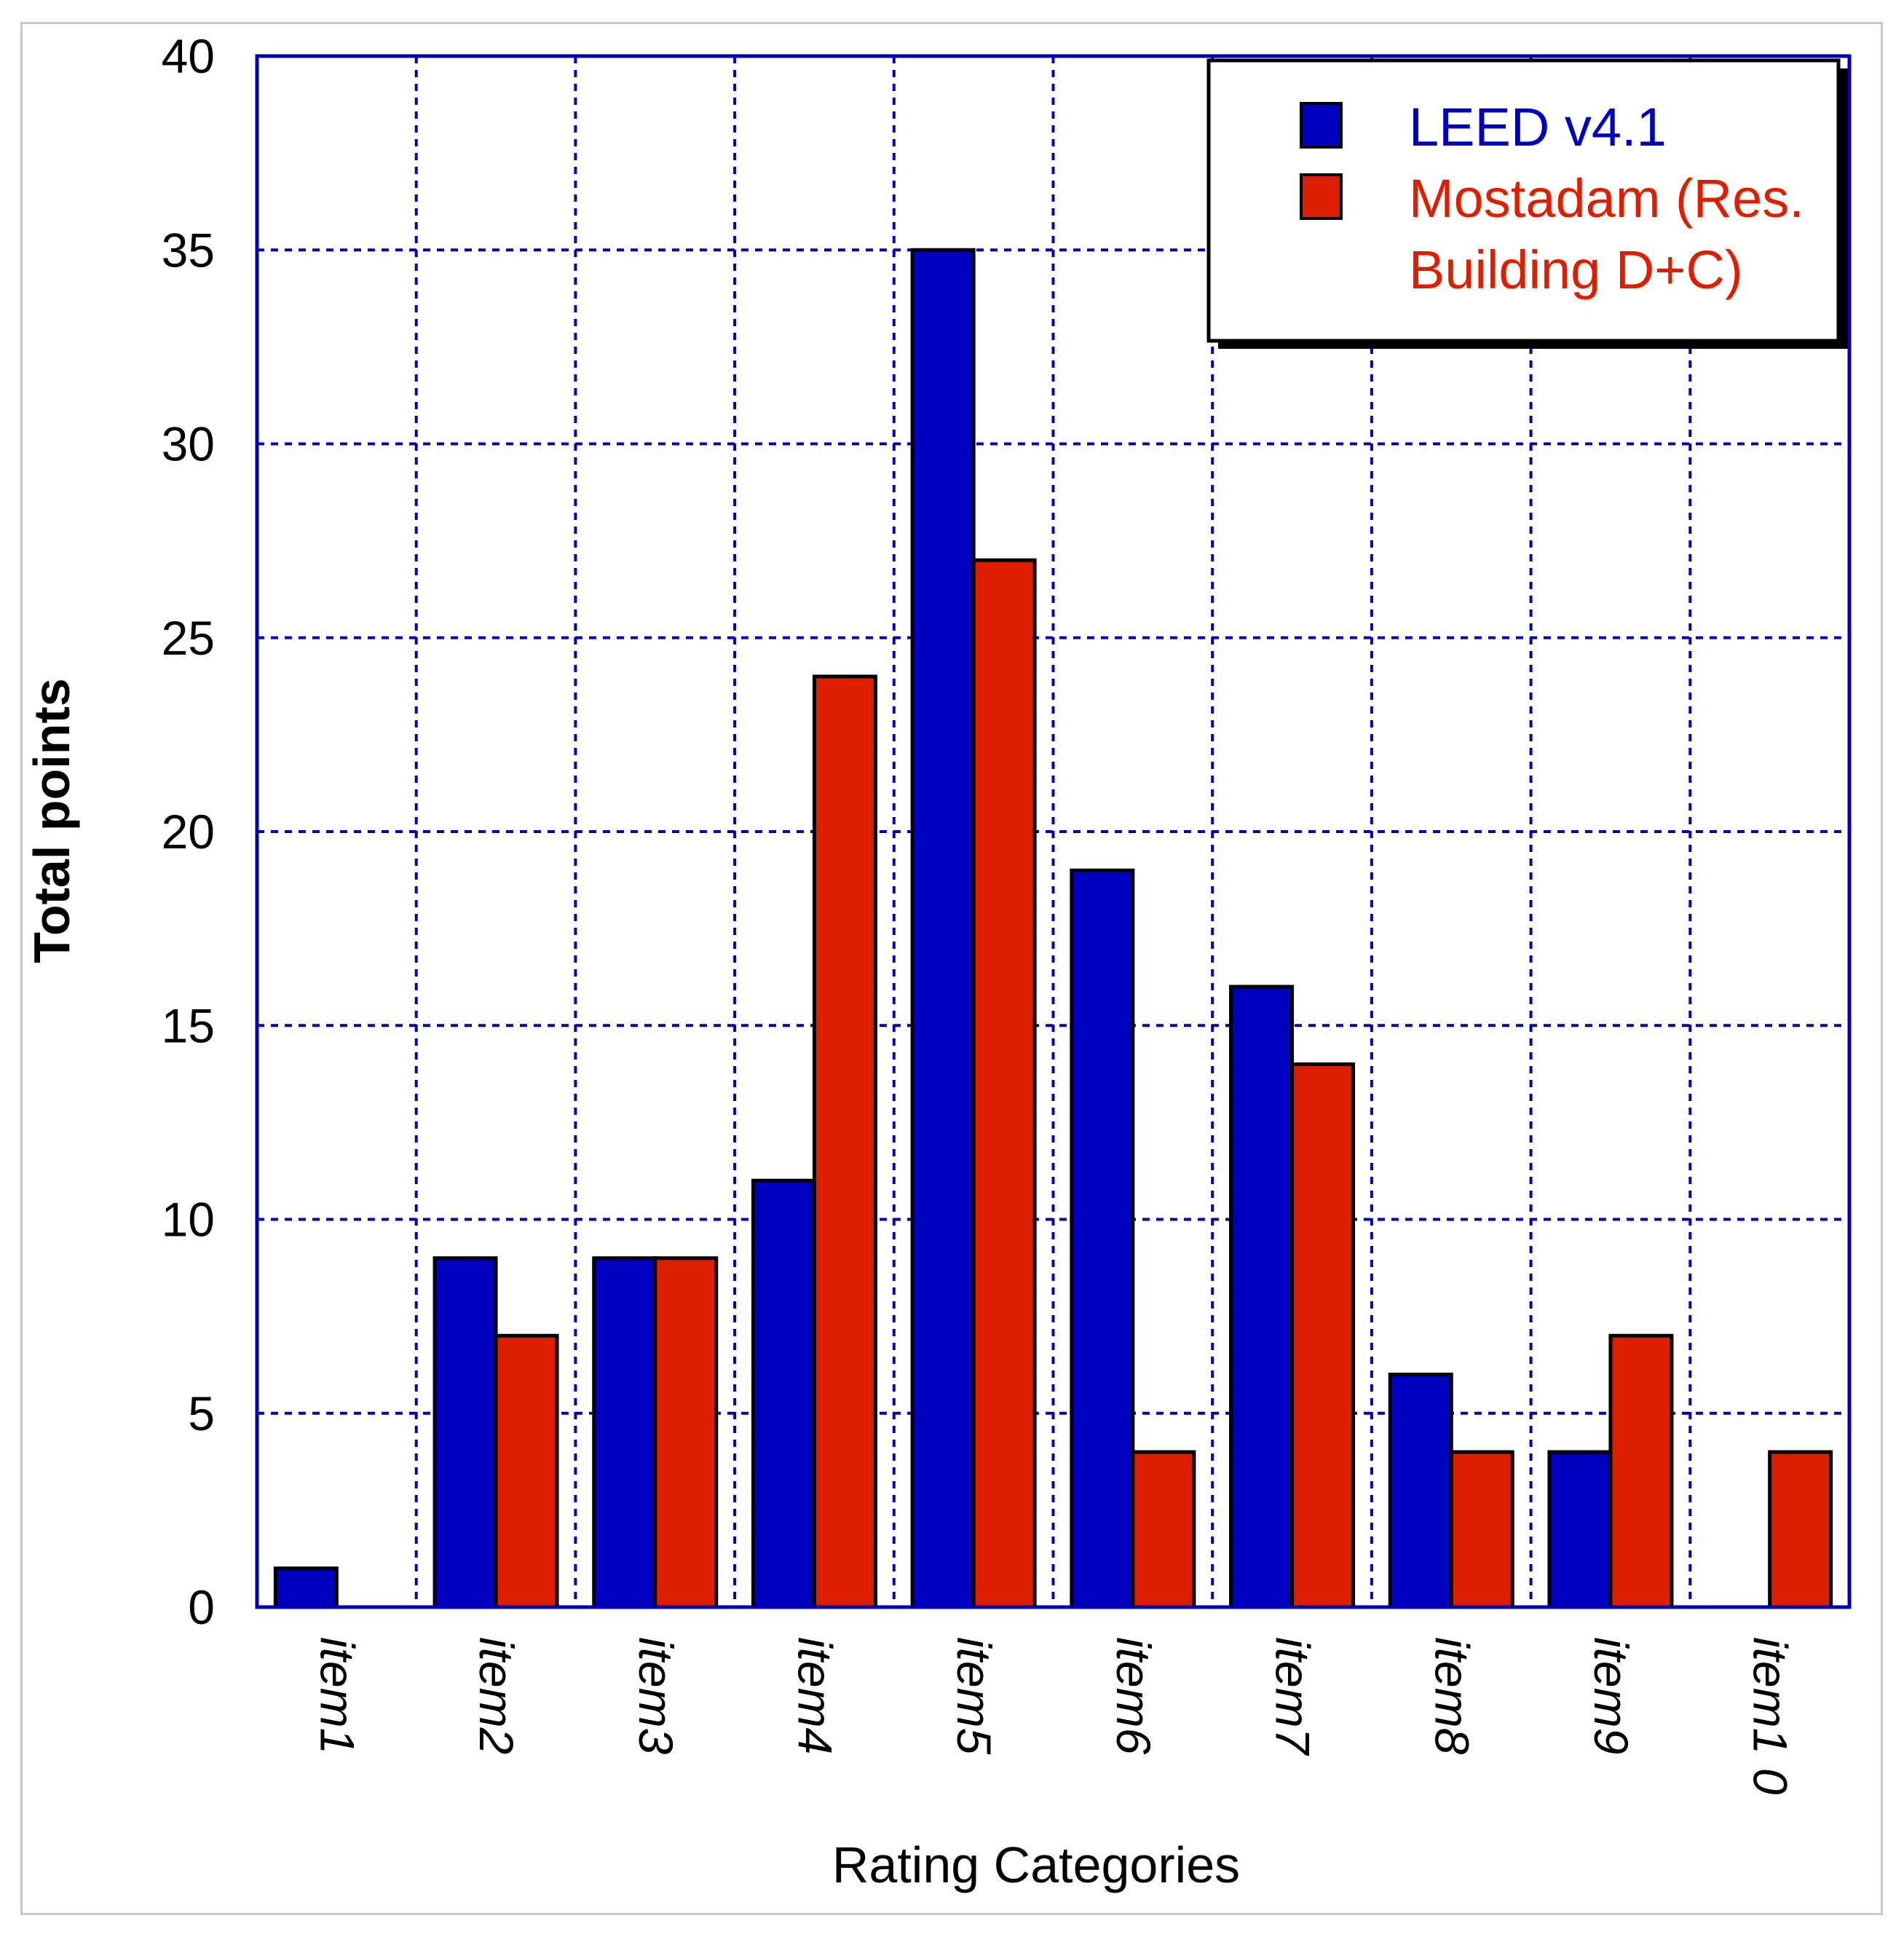 This screenshot has width=1904, height=1937. What do you see at coordinates (51, 820) in the screenshot?
I see `y-axis-label: Total points` at bounding box center [51, 820].